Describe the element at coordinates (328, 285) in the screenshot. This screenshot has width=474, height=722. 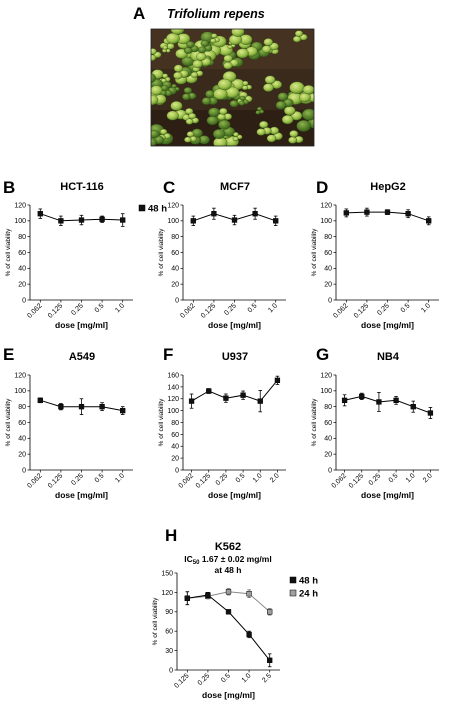
I see `y-tick-label: 20` at that location.